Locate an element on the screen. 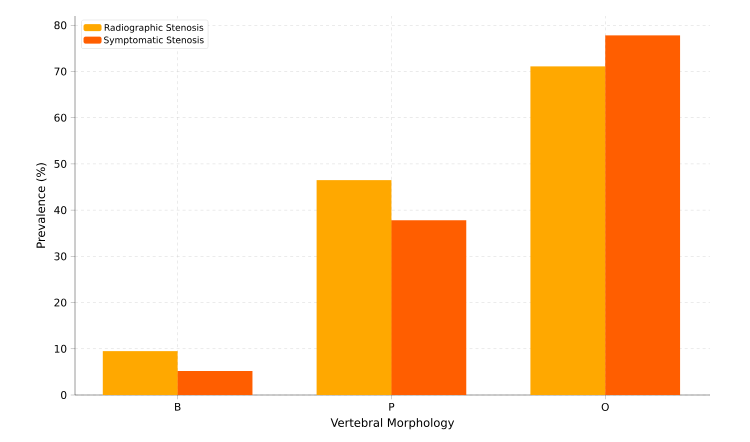 Image resolution: width=750 pixels, height=442 pixels. y-tick-label: 10 is located at coordinates (60, 348).